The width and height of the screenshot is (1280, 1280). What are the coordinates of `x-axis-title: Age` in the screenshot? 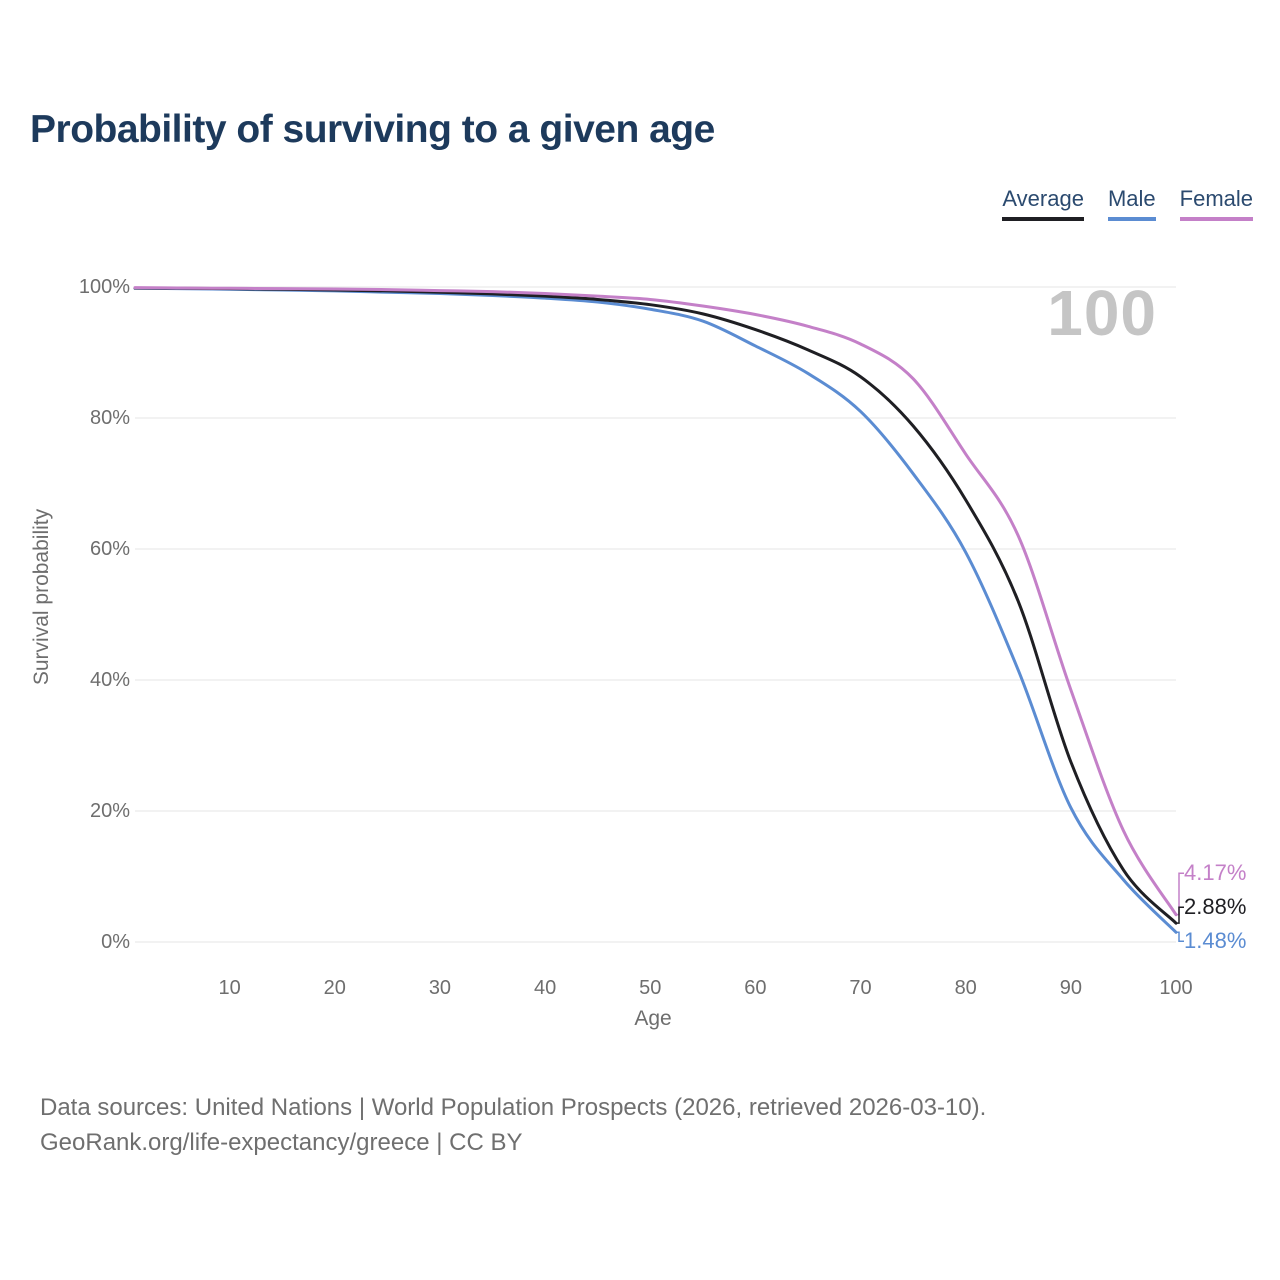 It's located at (653, 1018).